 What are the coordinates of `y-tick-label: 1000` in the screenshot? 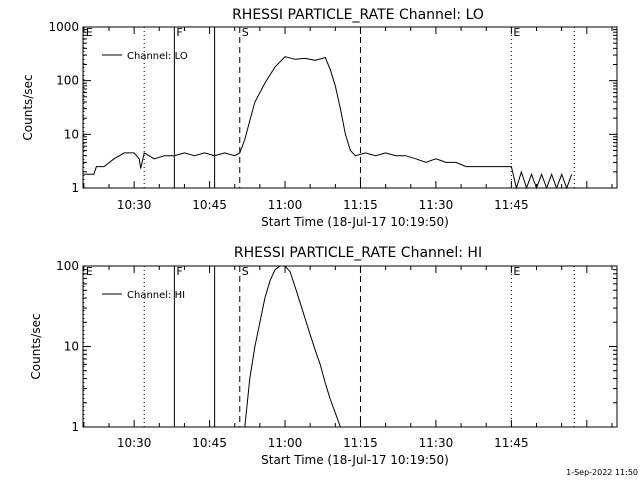 It's located at (63, 27).